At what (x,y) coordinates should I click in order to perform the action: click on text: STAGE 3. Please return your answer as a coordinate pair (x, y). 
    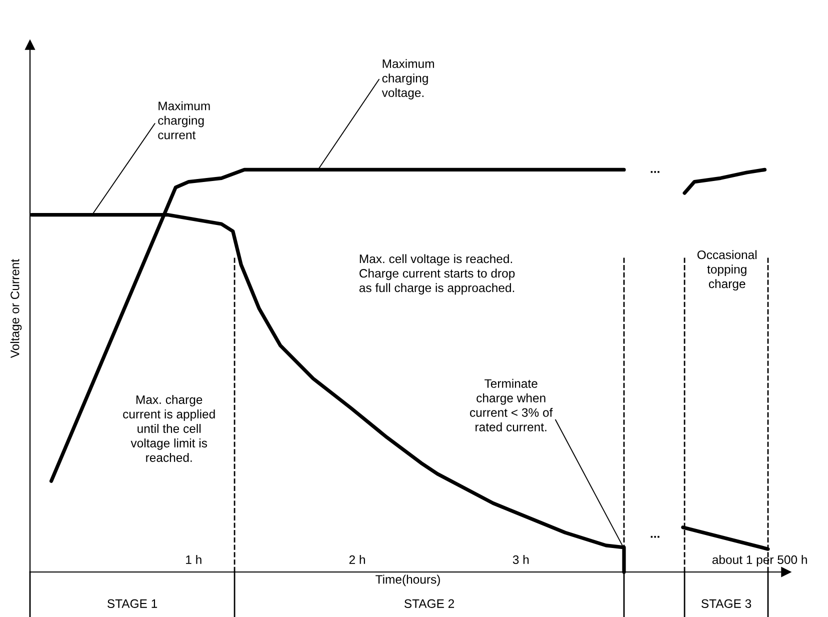
    Looking at the image, I should click on (726, 603).